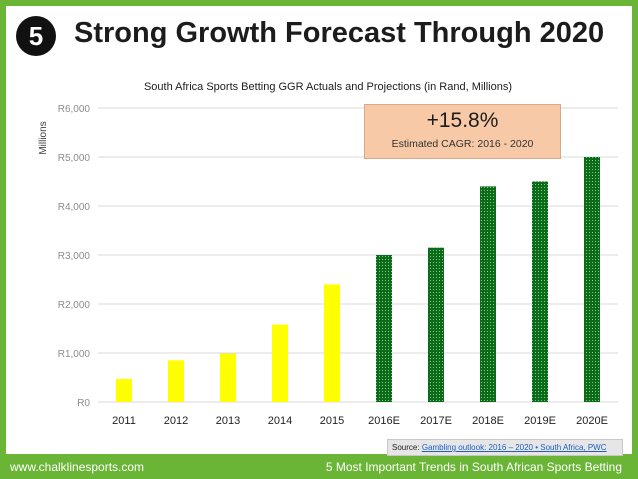  Describe the element at coordinates (83, 403) in the screenshot. I see `y-tick-label: R0` at that location.